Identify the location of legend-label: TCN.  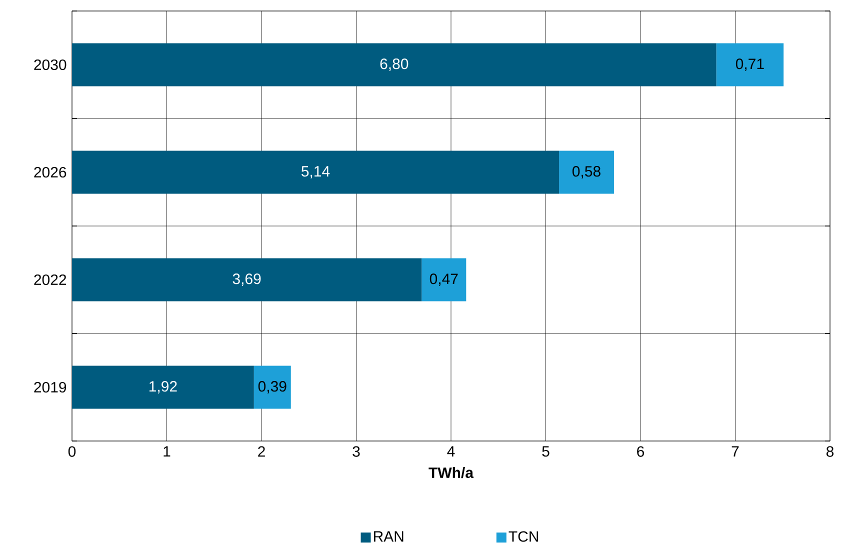
(523, 536).